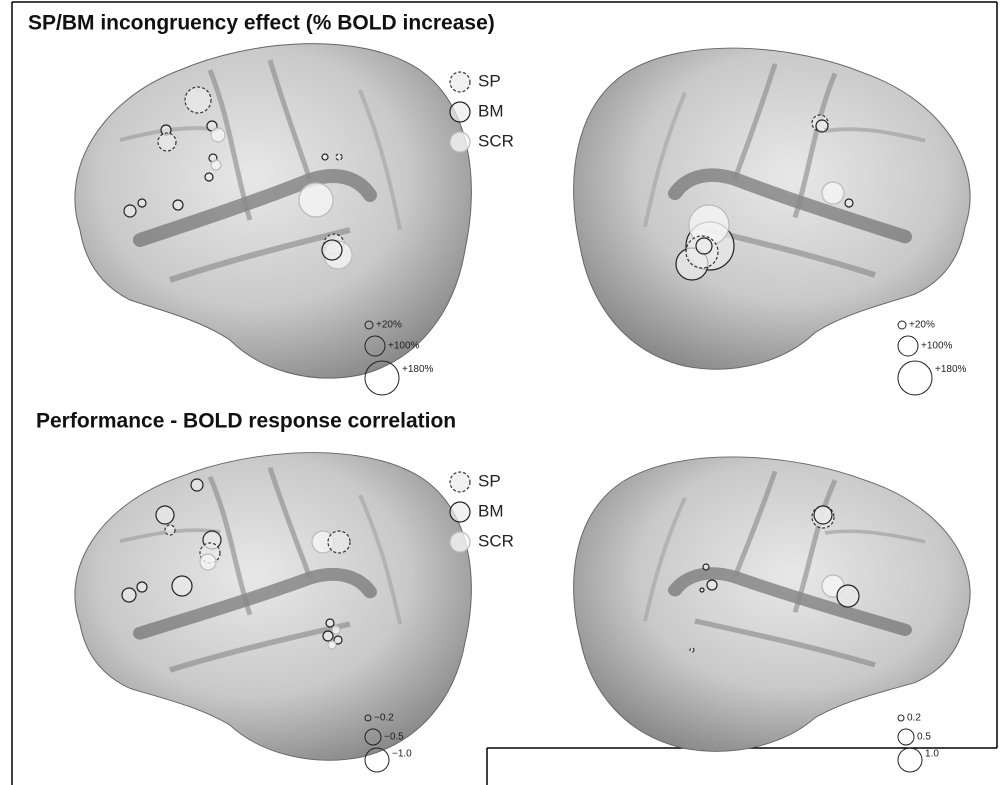  What do you see at coordinates (402, 754) in the screenshot?
I see `size-label: −1.0` at bounding box center [402, 754].